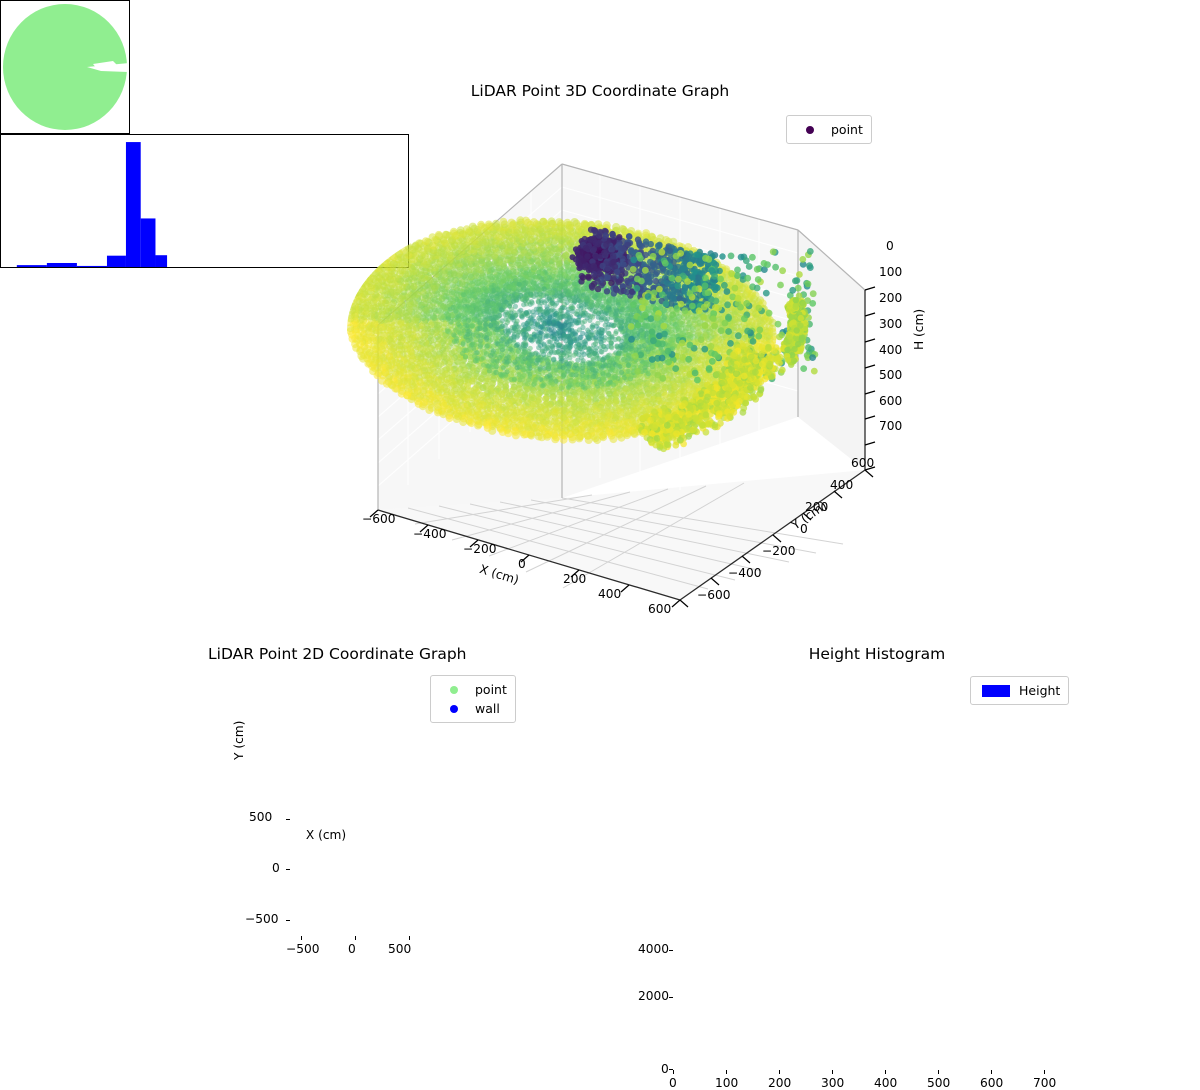 The image size is (1200, 1090). What do you see at coordinates (847, 129) in the screenshot?
I see `legend-label: point` at bounding box center [847, 129].